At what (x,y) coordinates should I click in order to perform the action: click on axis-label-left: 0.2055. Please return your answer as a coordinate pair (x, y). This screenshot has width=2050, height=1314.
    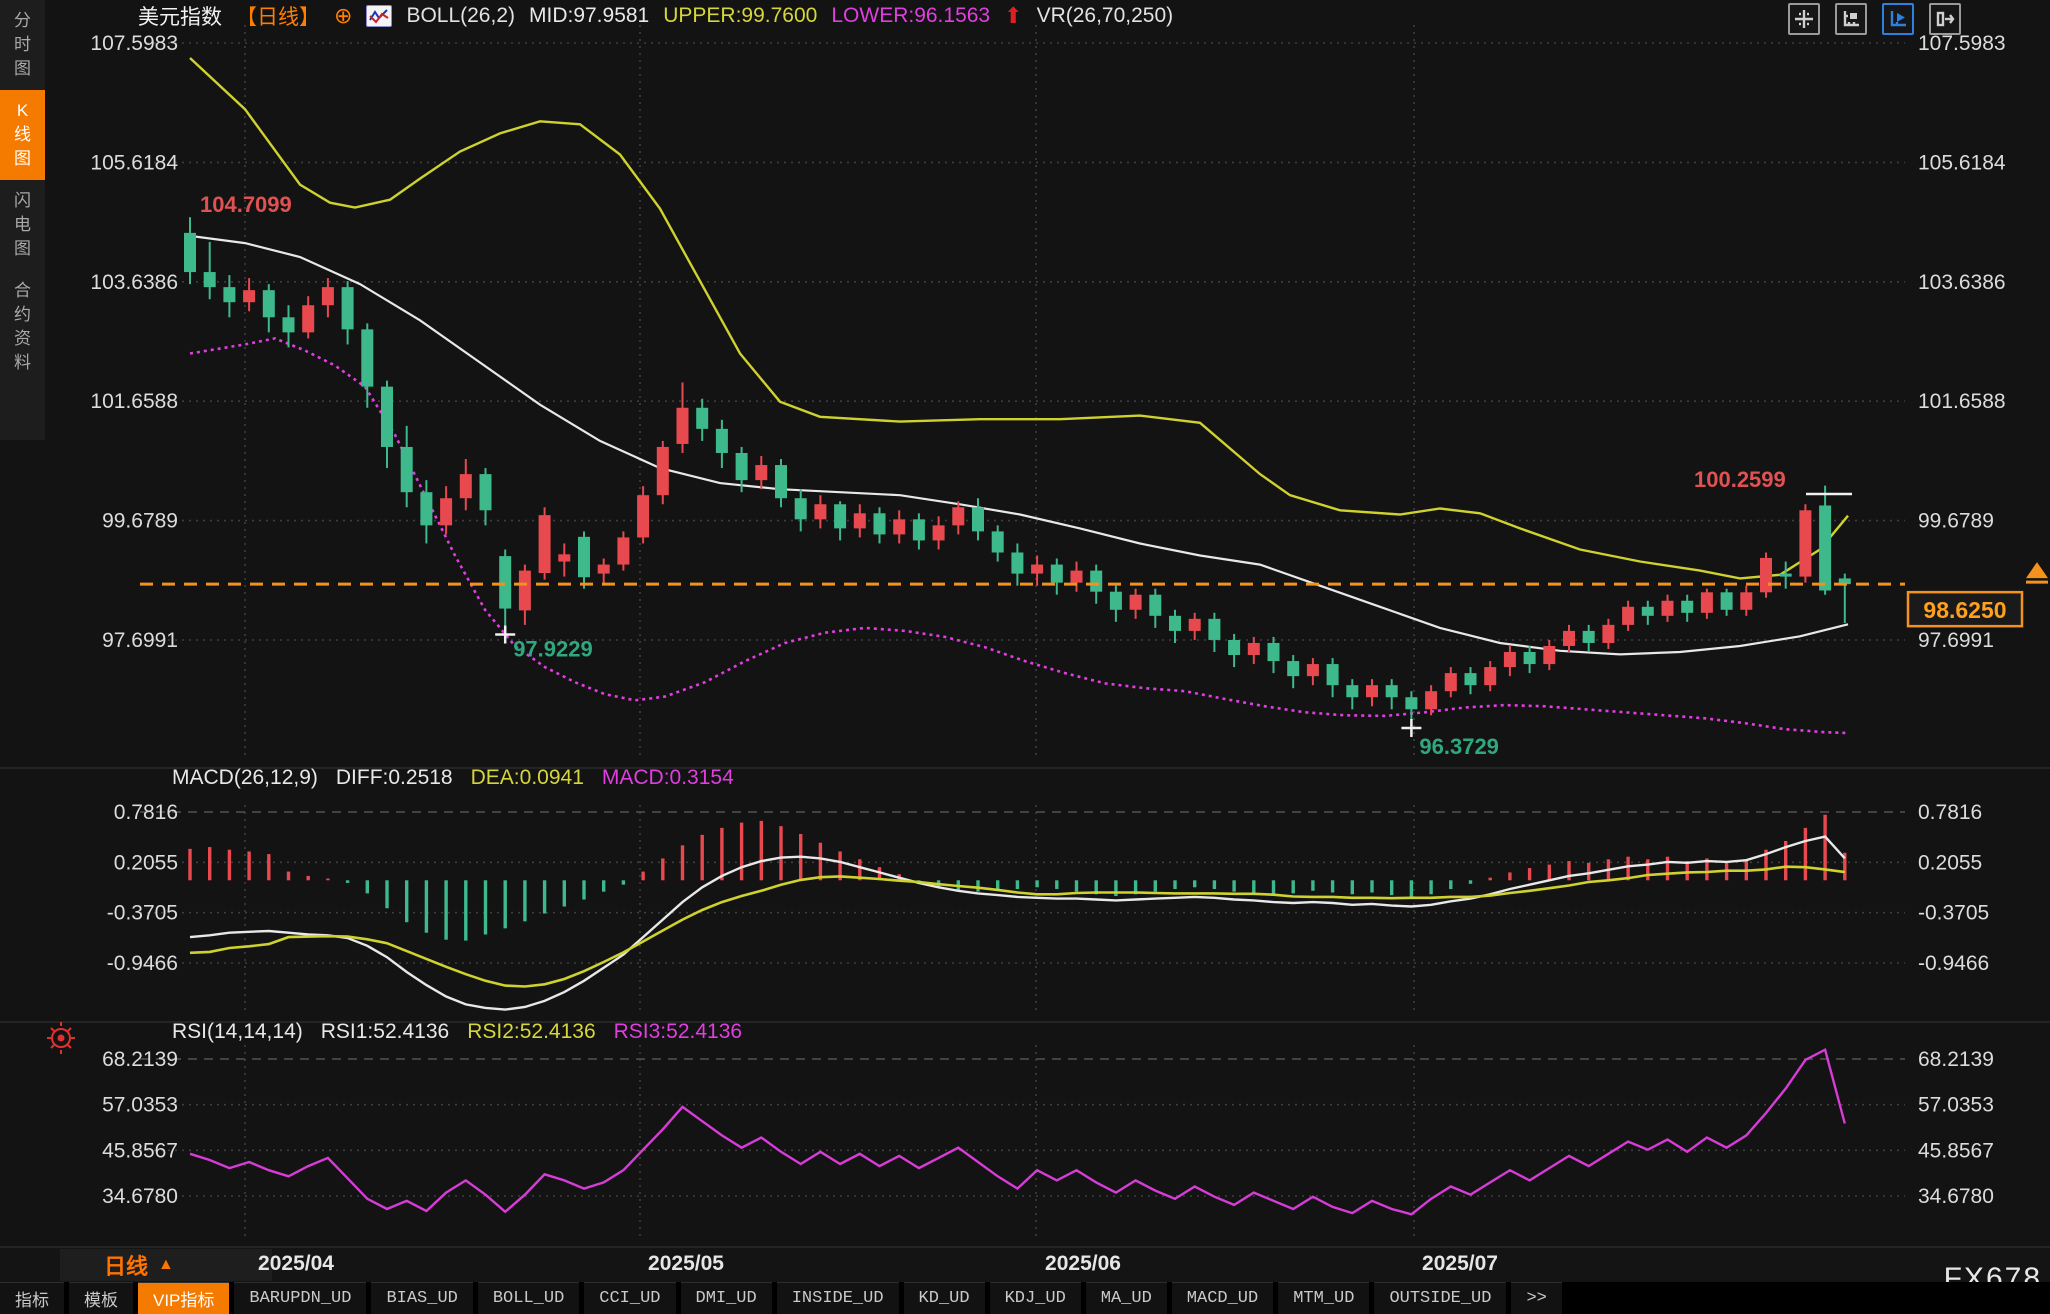
    Looking at the image, I should click on (146, 862).